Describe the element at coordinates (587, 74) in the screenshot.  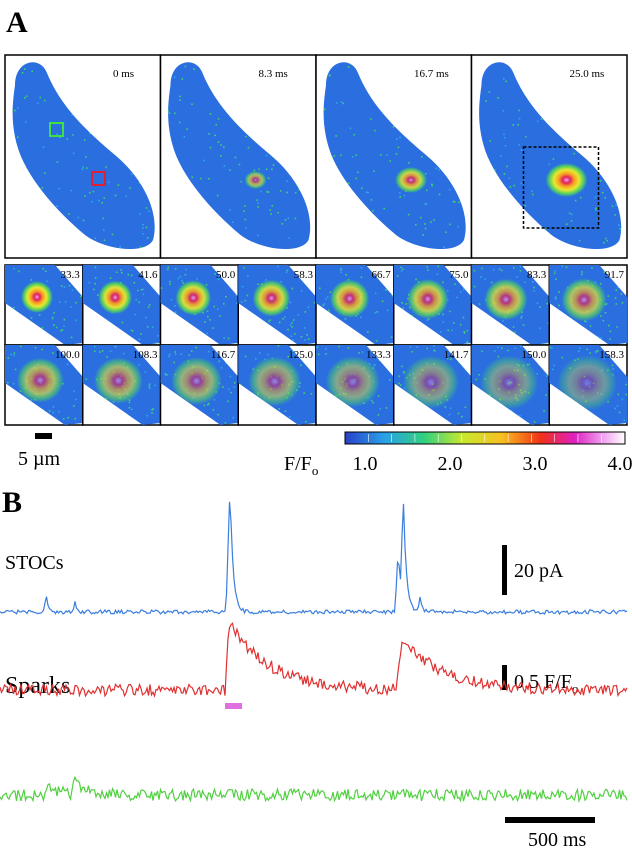
I see `frame-time: 25.0 ms` at that location.